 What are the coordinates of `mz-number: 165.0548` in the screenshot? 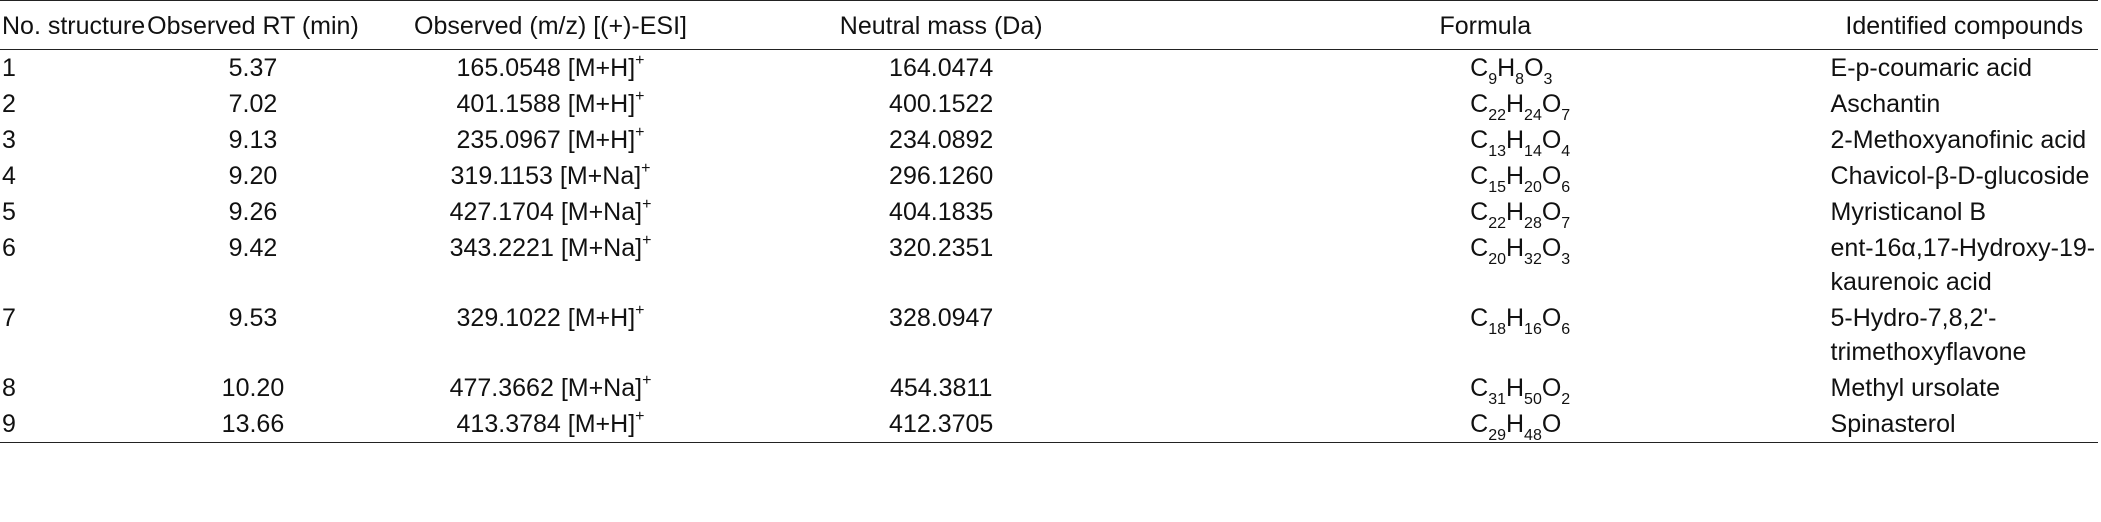 It's located at (508, 68).